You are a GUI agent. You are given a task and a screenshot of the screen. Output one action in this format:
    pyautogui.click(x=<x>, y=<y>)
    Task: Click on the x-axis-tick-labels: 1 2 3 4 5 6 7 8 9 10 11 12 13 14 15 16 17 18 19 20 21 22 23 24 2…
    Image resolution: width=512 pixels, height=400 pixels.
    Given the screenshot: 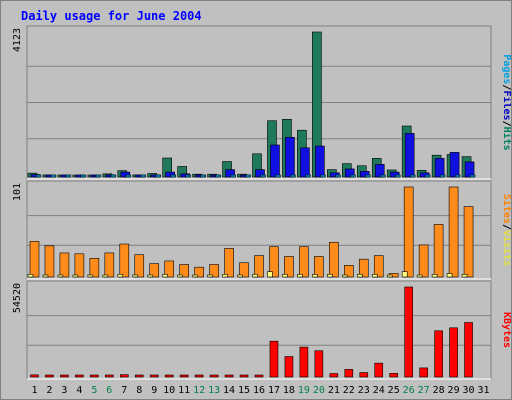 What is the action you would take?
    pyautogui.click(x=260, y=390)
    